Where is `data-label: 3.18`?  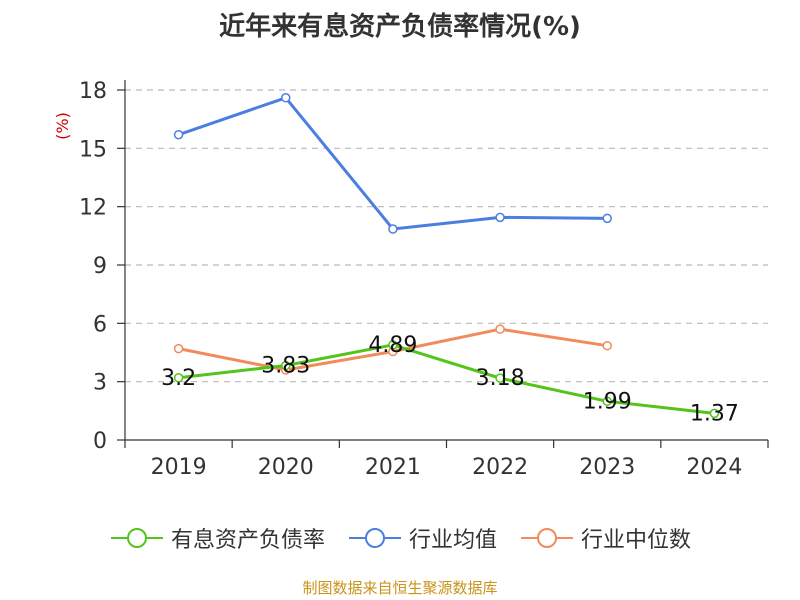 data-label: 3.18 is located at coordinates (500, 378).